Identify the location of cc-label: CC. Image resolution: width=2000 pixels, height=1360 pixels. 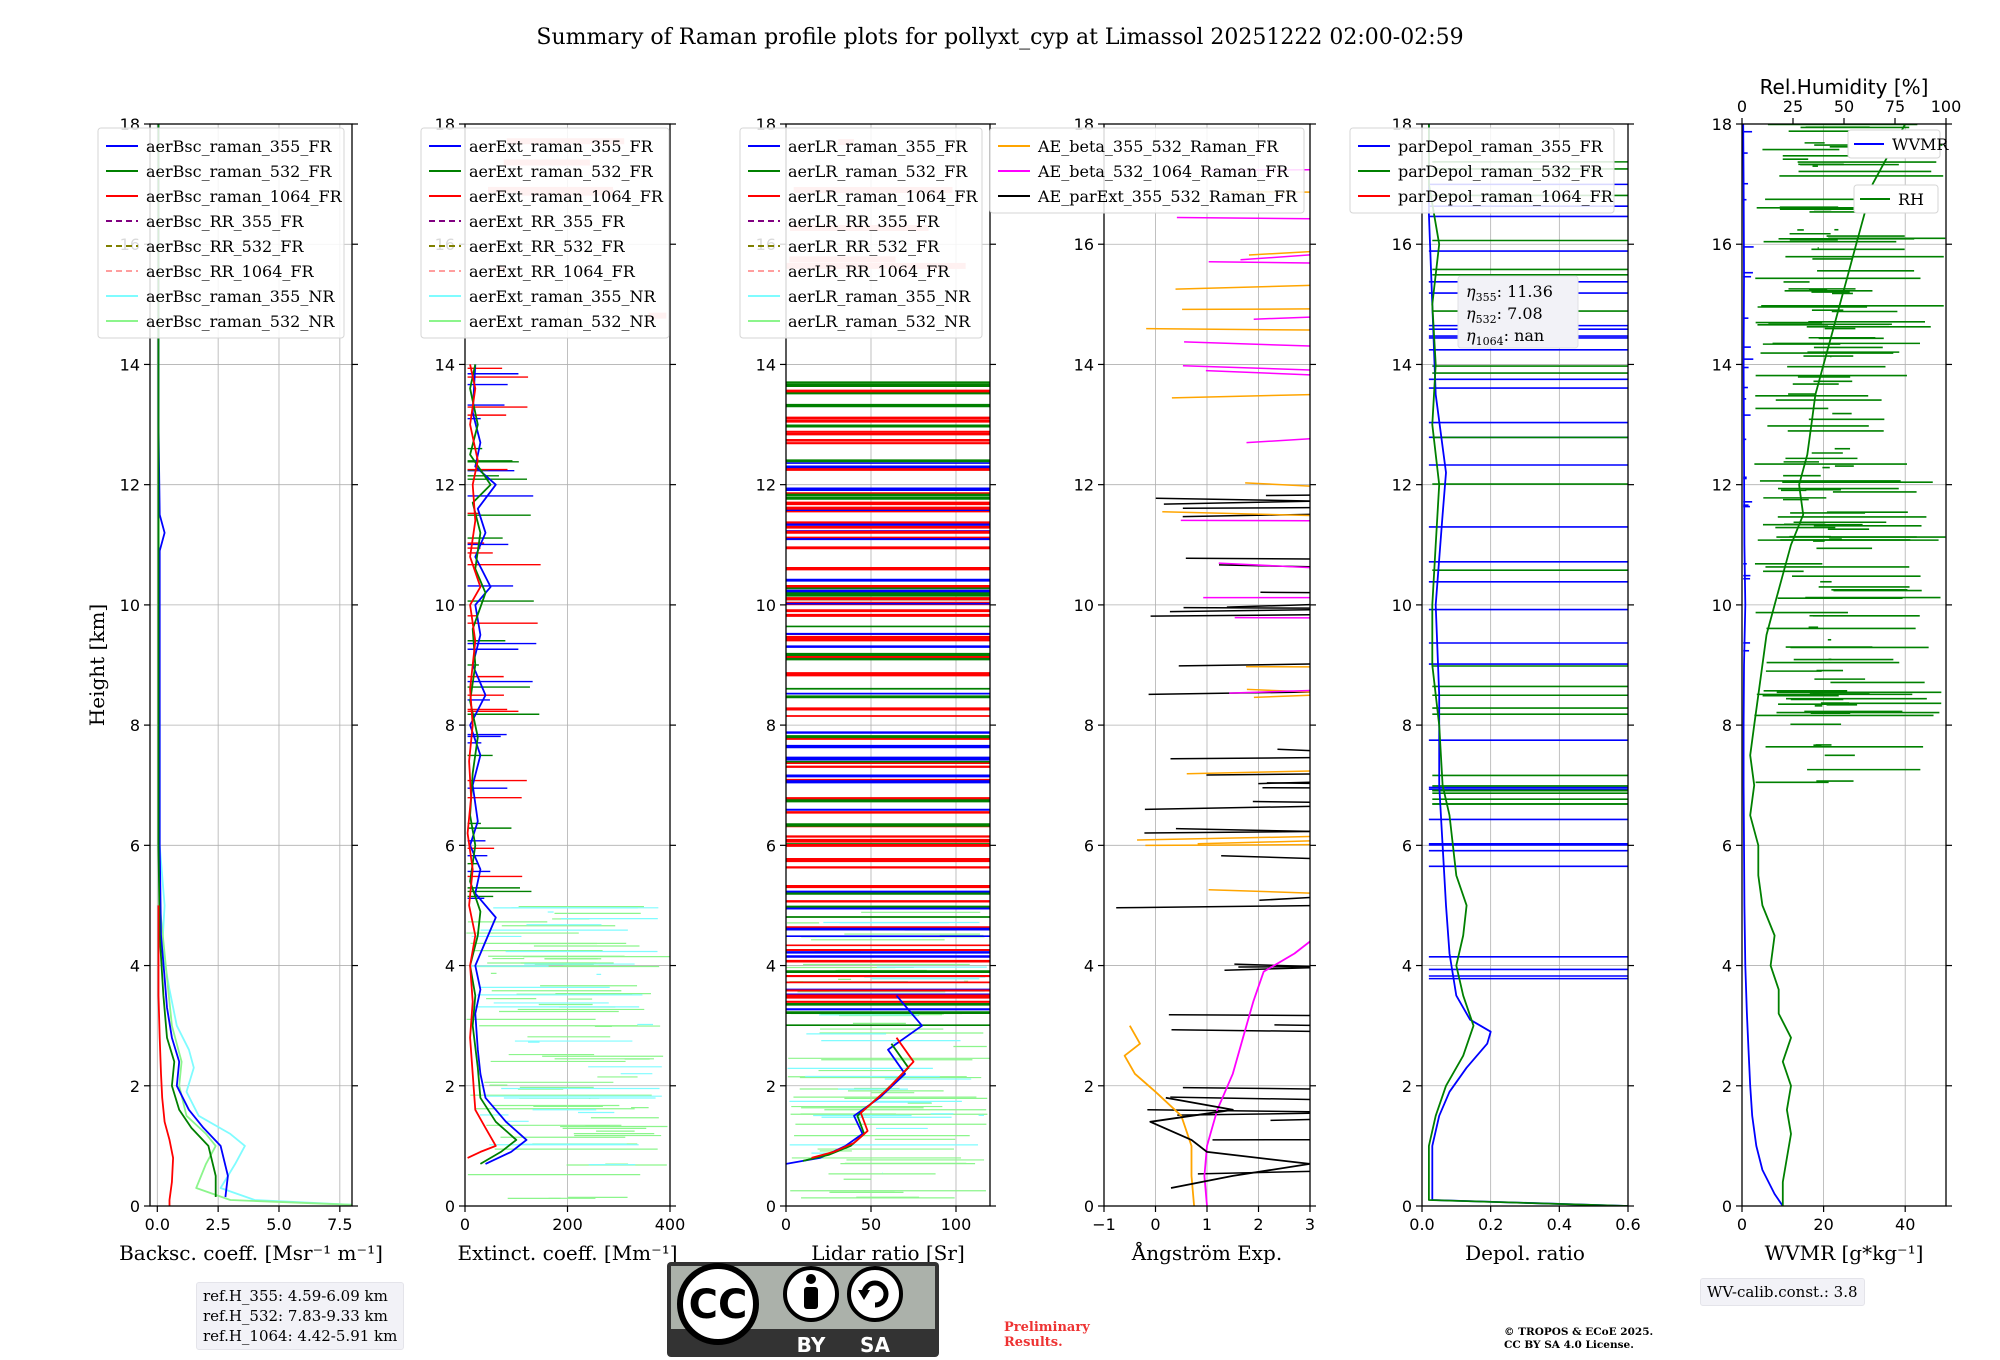
(718, 1305).